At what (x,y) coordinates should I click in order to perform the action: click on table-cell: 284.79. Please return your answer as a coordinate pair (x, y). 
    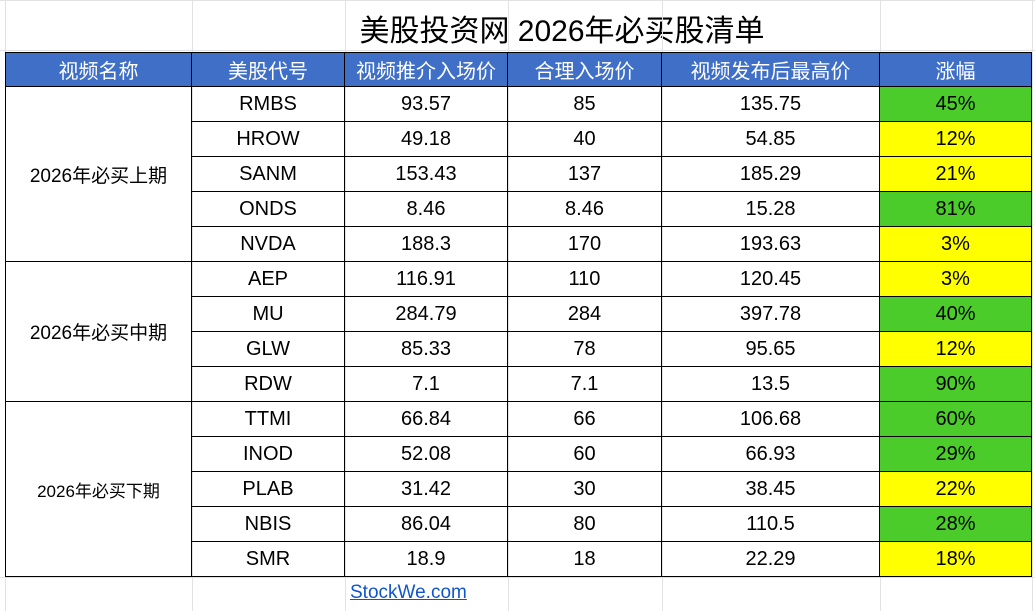
    Looking at the image, I should click on (426, 314).